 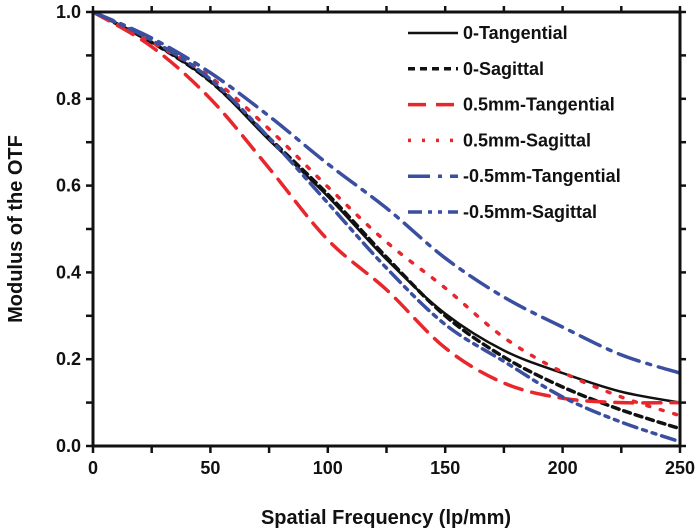 What do you see at coordinates (563, 468) in the screenshot?
I see `x-tick-label: 200` at bounding box center [563, 468].